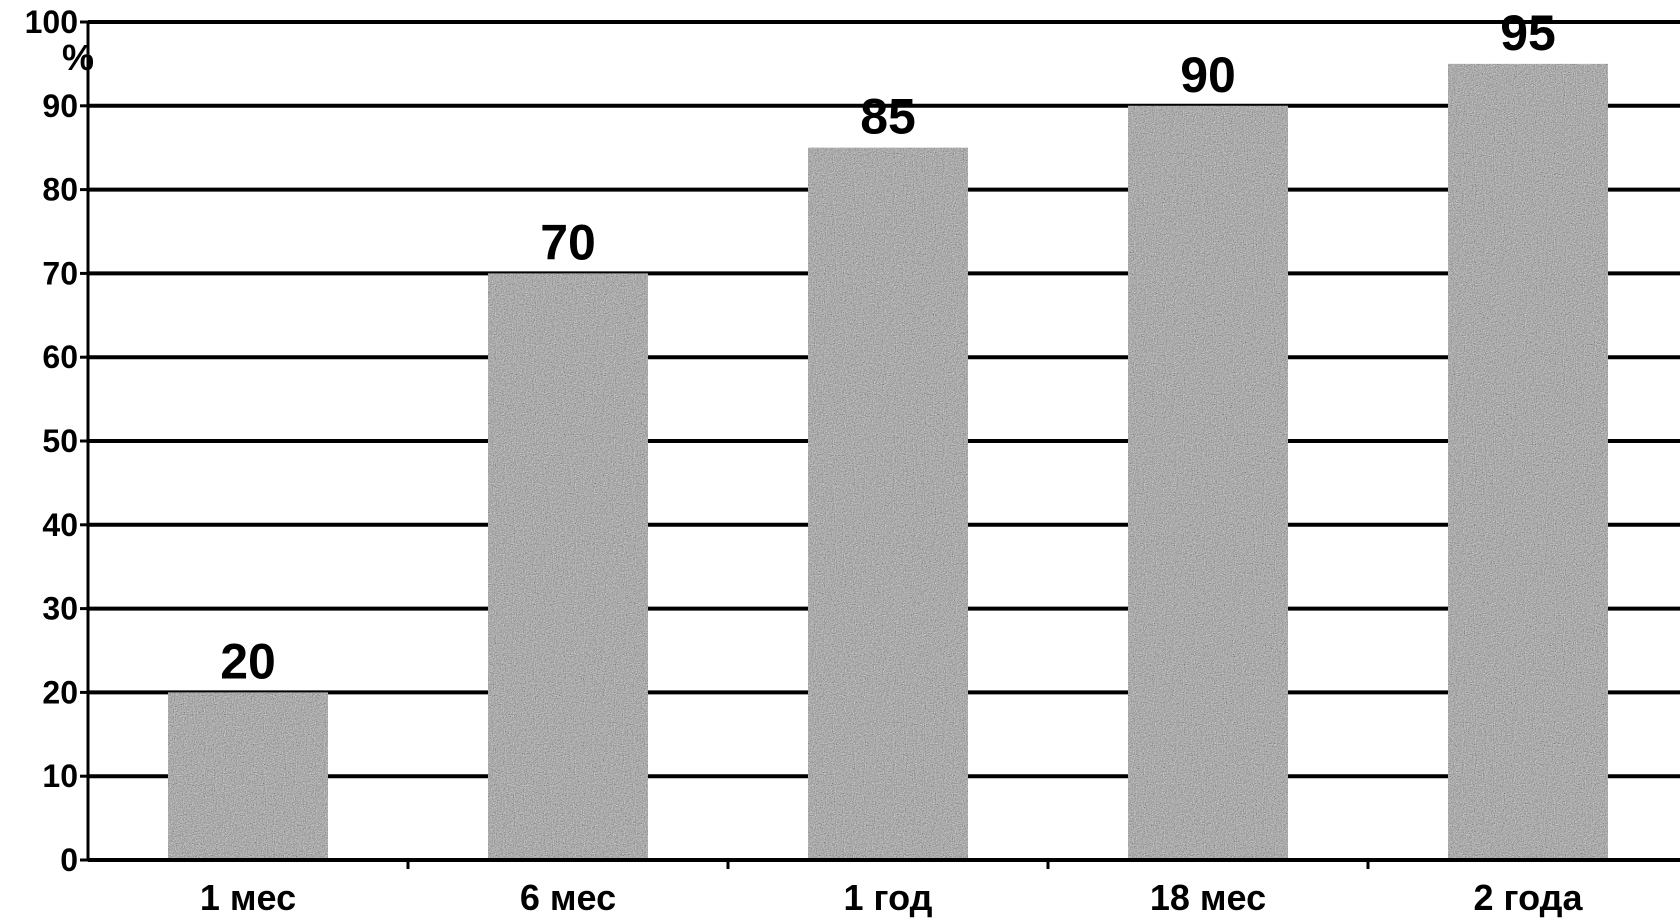  What do you see at coordinates (60, 106) in the screenshot?
I see `y-tick-label-90: 90` at bounding box center [60, 106].